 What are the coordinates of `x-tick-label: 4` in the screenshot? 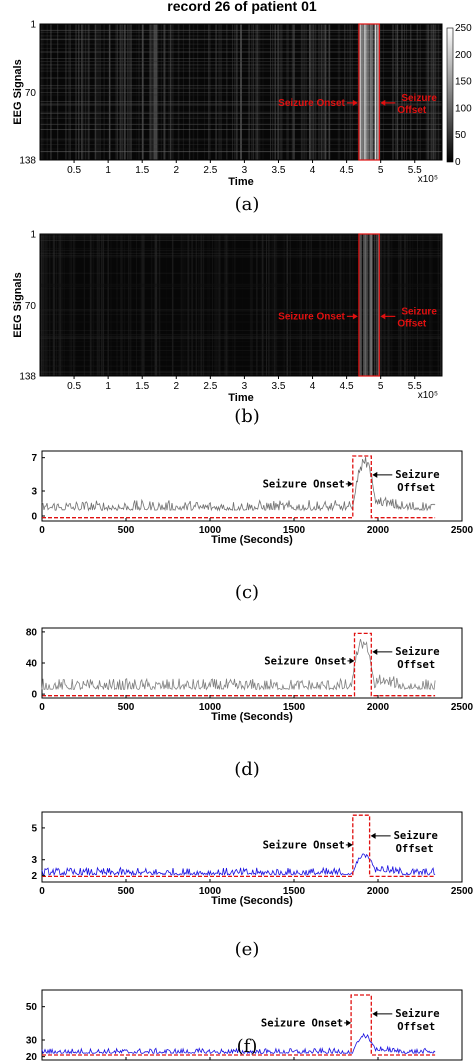 It's located at (313, 386).